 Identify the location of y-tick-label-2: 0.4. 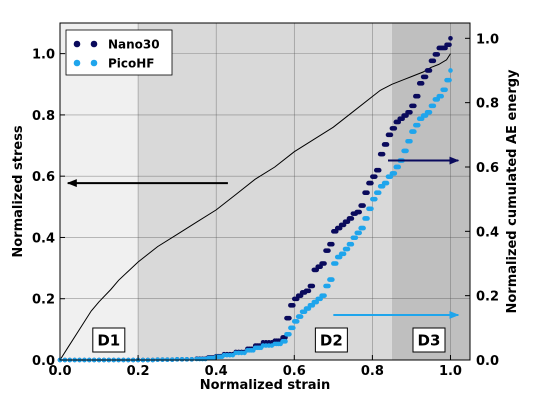
(43, 238).